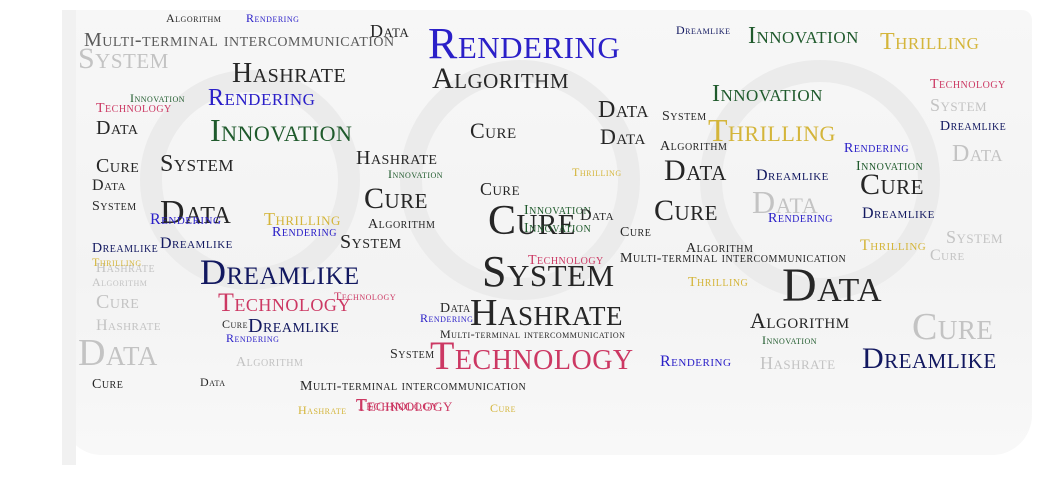 The image size is (1038, 481). I want to click on word-hashrate-small: System, so click(114, 206).